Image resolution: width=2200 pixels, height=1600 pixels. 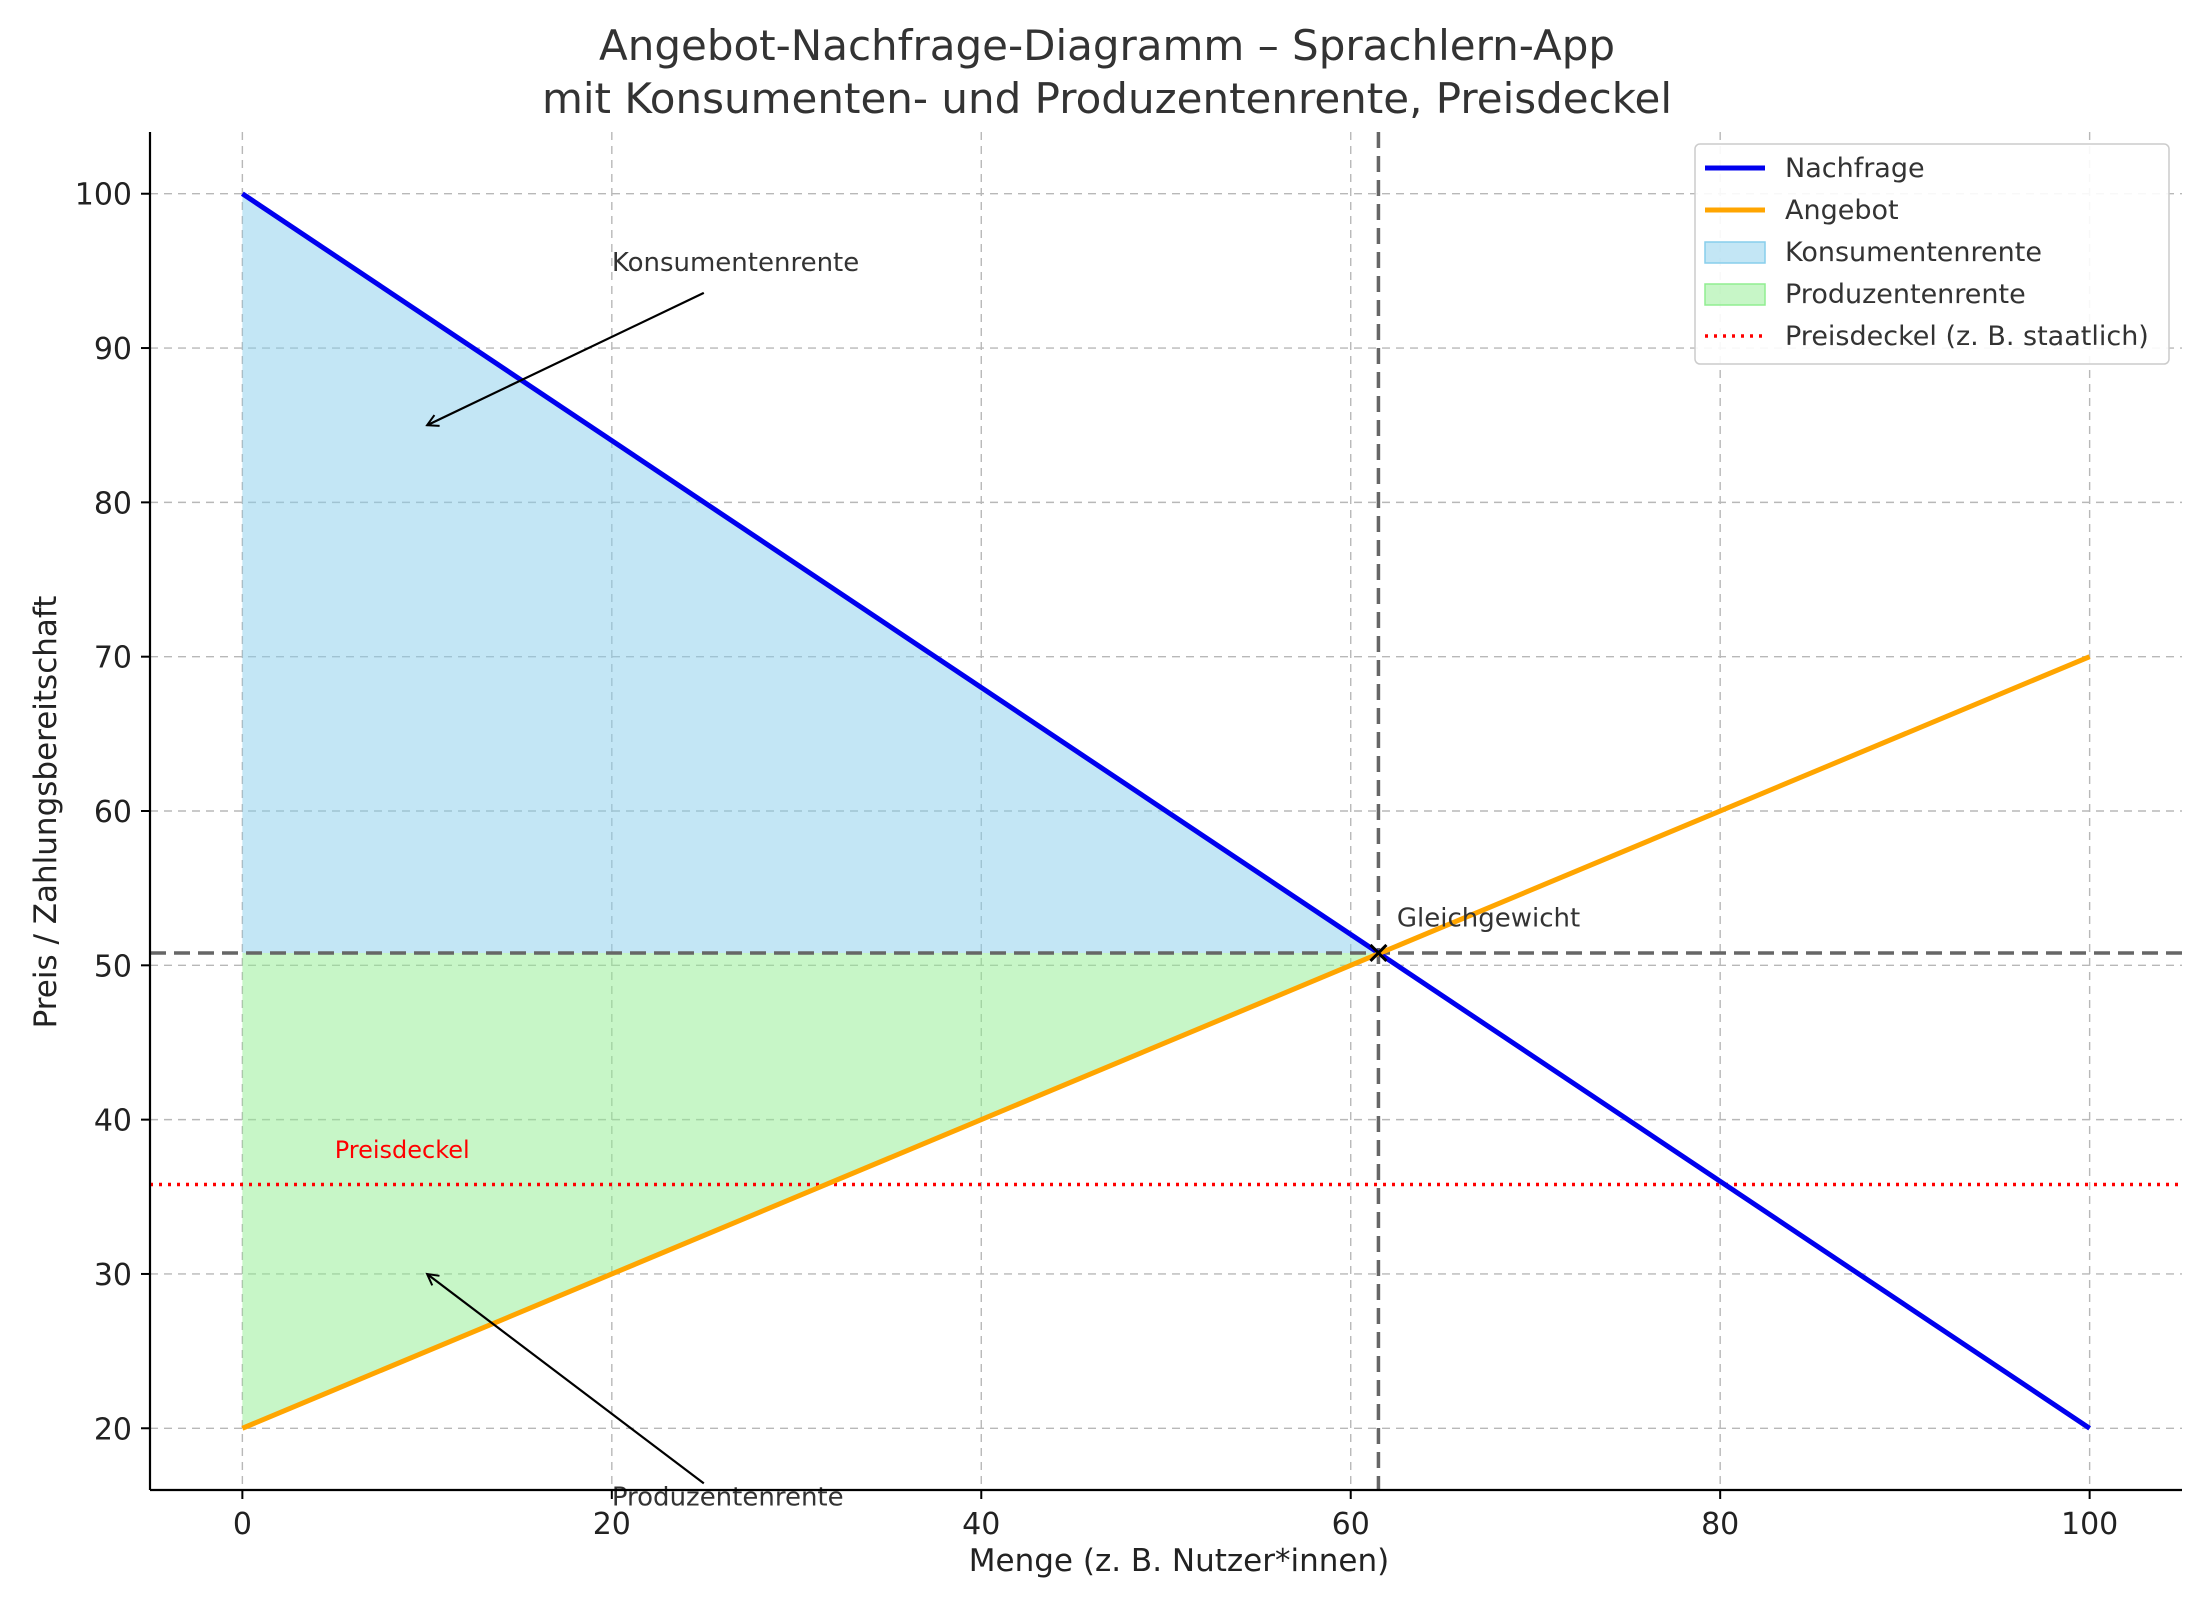 I want to click on legend-item: Produzentenrente, so click(x=1865, y=294).